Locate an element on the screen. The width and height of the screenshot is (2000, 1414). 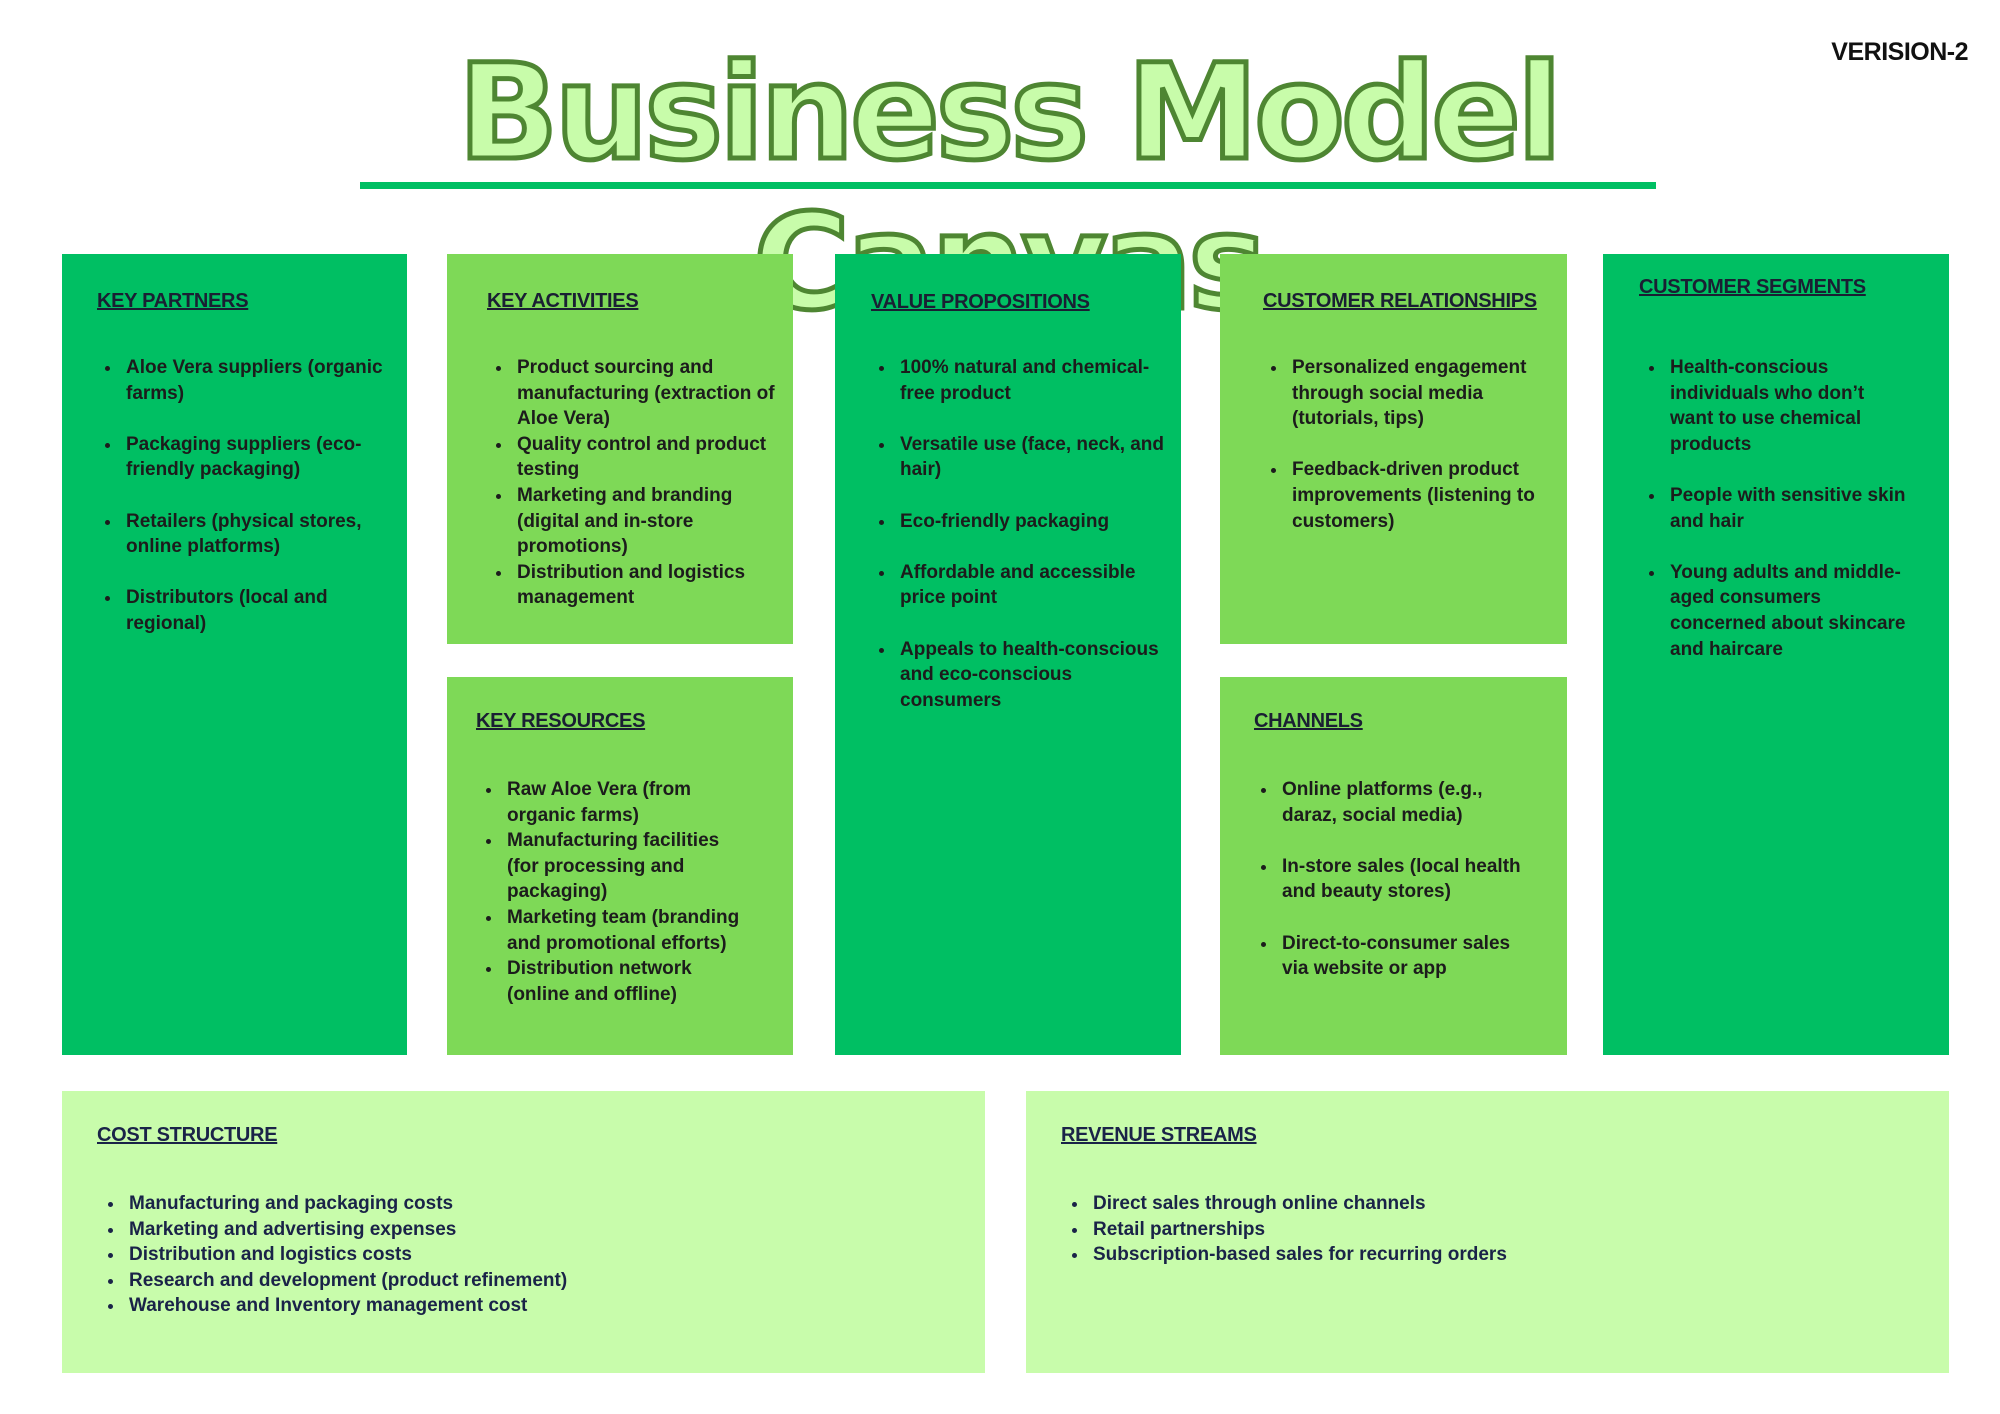
list-item: Retail partnerships is located at coordinates (1439, 1230).